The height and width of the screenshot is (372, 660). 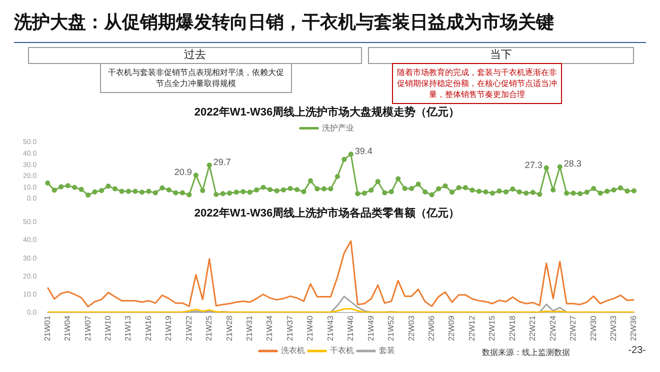 What do you see at coordinates (222, 162) in the screenshot?
I see `data-label: 29.7` at bounding box center [222, 162].